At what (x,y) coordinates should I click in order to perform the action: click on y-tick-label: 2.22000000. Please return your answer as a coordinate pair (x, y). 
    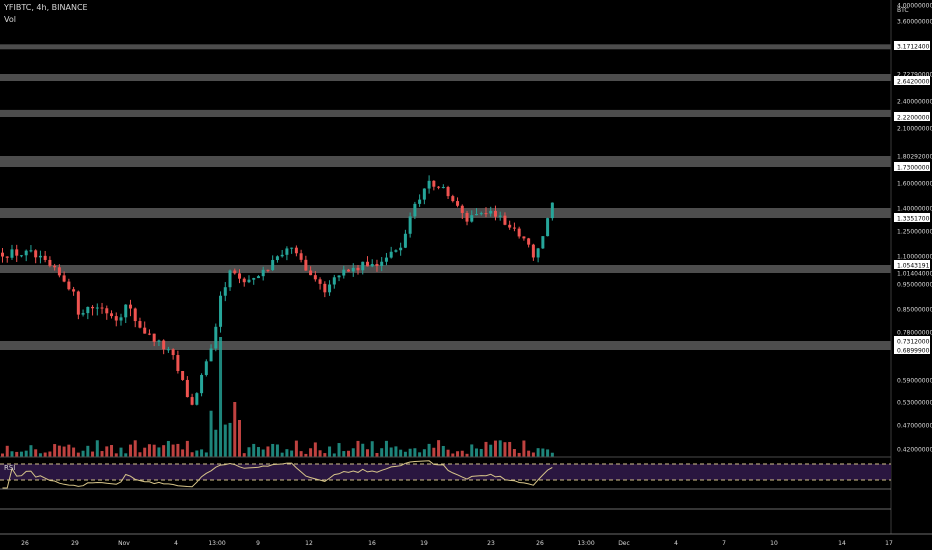
    Looking at the image, I should click on (914, 118).